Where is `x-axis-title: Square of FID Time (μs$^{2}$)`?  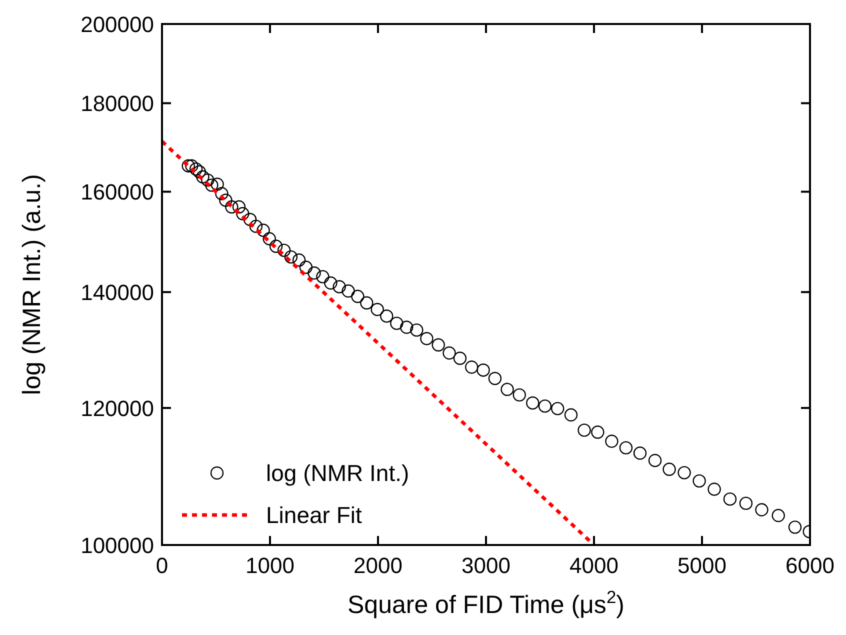
x-axis-title: Square of FID Time (μs$^{2}$) is located at coordinates (486, 603).